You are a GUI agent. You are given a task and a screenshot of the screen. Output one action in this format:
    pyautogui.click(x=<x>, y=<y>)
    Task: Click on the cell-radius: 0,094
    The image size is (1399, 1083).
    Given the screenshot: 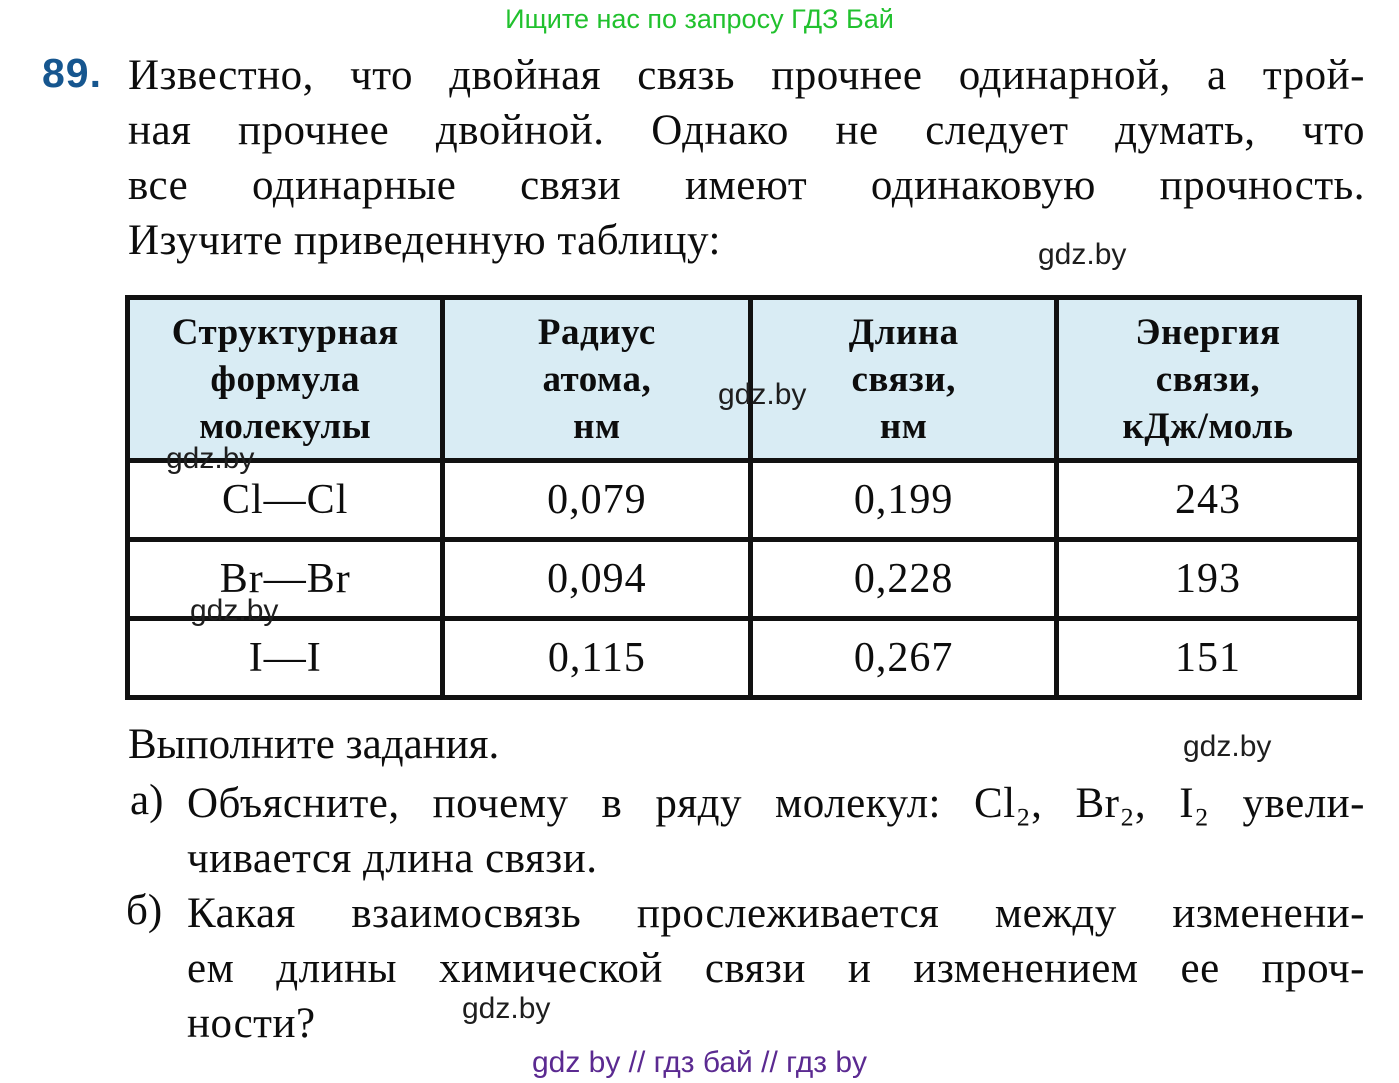 What is the action you would take?
    pyautogui.click(x=597, y=579)
    